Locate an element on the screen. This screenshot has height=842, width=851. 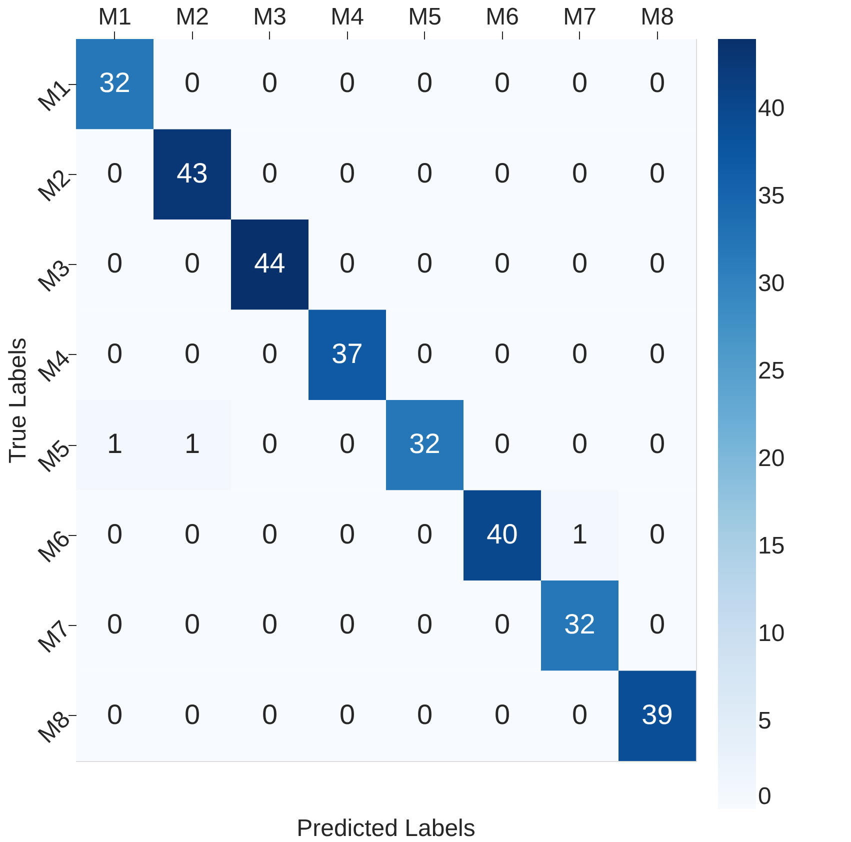
color-bar-label: 0 is located at coordinates (765, 796).